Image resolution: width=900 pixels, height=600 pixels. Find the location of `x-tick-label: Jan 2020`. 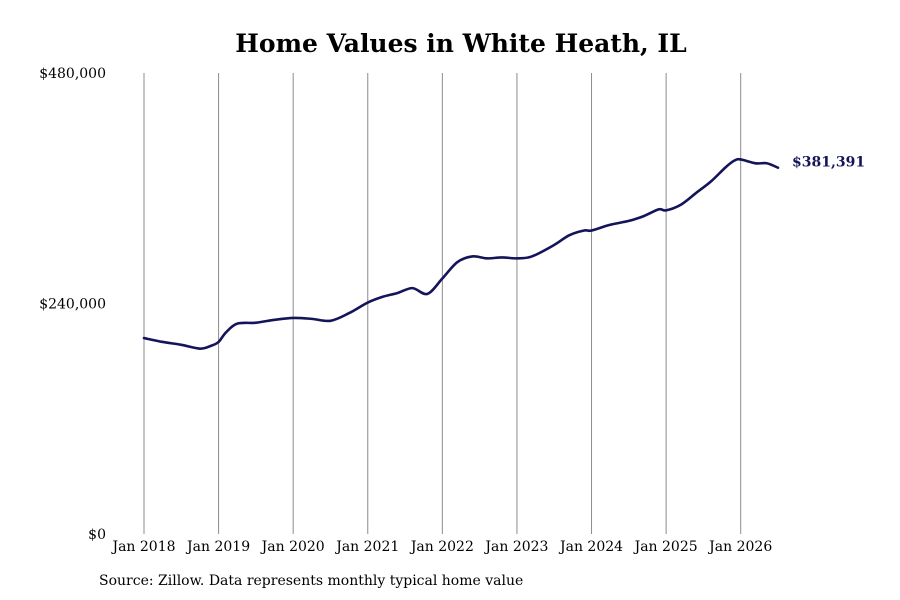

x-tick-label: Jan 2020 is located at coordinates (292, 547).